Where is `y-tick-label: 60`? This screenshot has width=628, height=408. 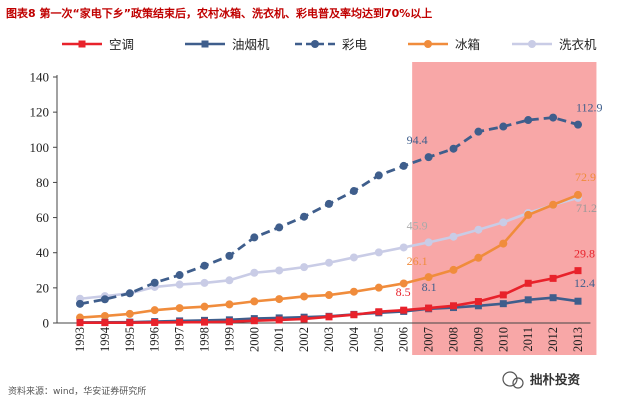
y-tick-label: 60 is located at coordinates (42, 217).